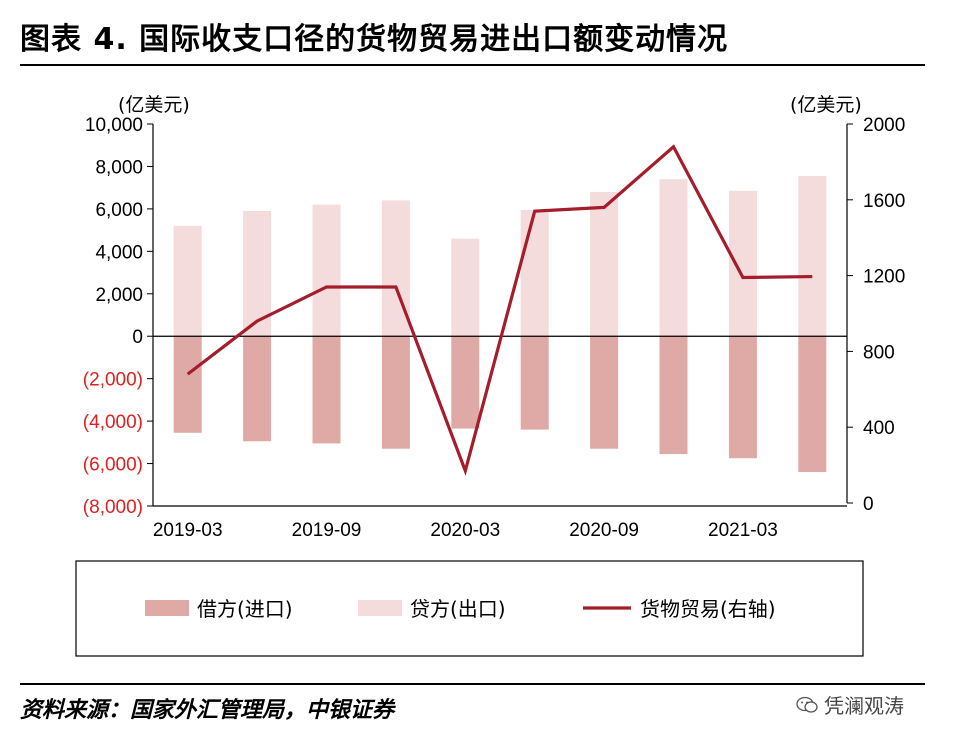  I want to click on right-tick-label: 0, so click(868, 504).